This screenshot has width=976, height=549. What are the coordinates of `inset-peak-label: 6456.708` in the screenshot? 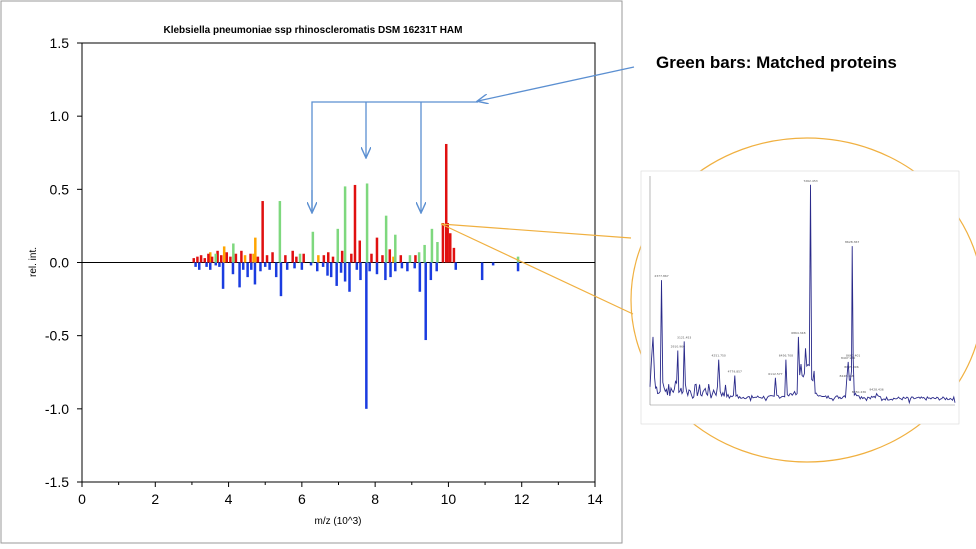 It's located at (786, 356).